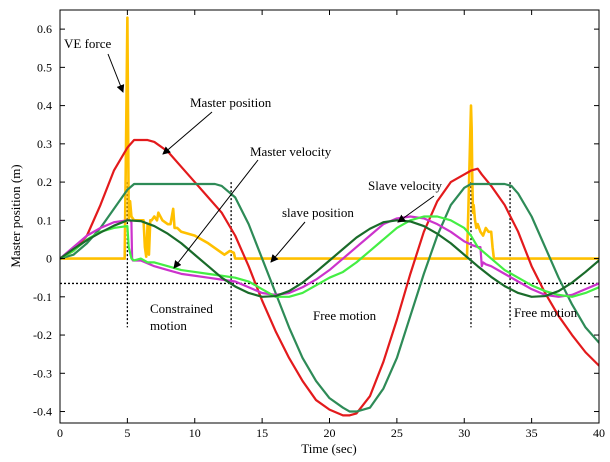 The image size is (610, 462). I want to click on x-tick-label: 0, so click(60, 433).